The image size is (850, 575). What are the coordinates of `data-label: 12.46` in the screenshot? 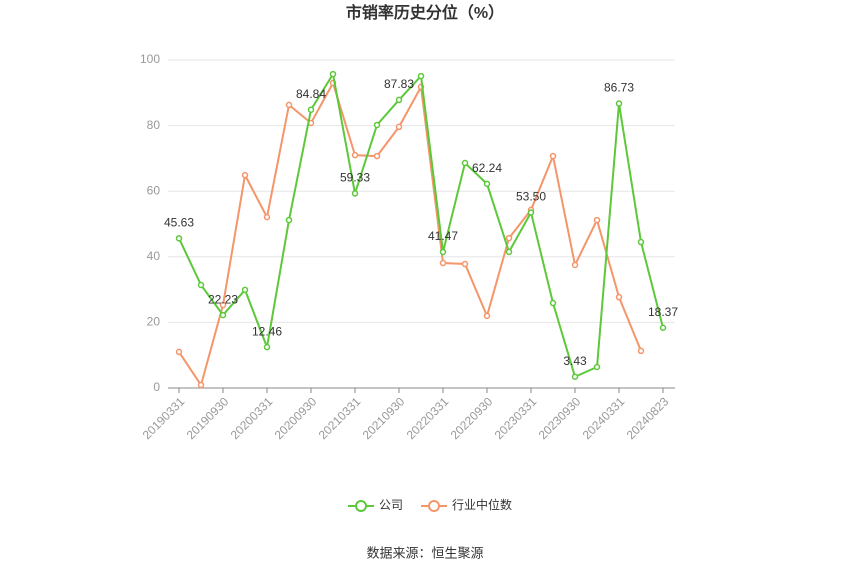 It's located at (267, 331).